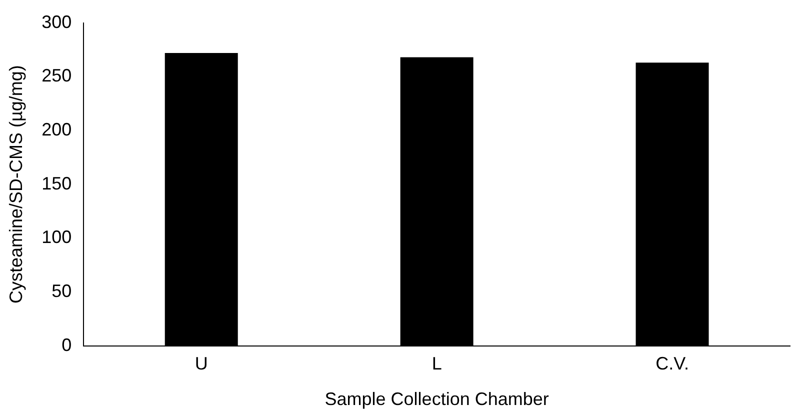  I want to click on x-axis-title: Sample Collection Chamber, so click(436, 399).